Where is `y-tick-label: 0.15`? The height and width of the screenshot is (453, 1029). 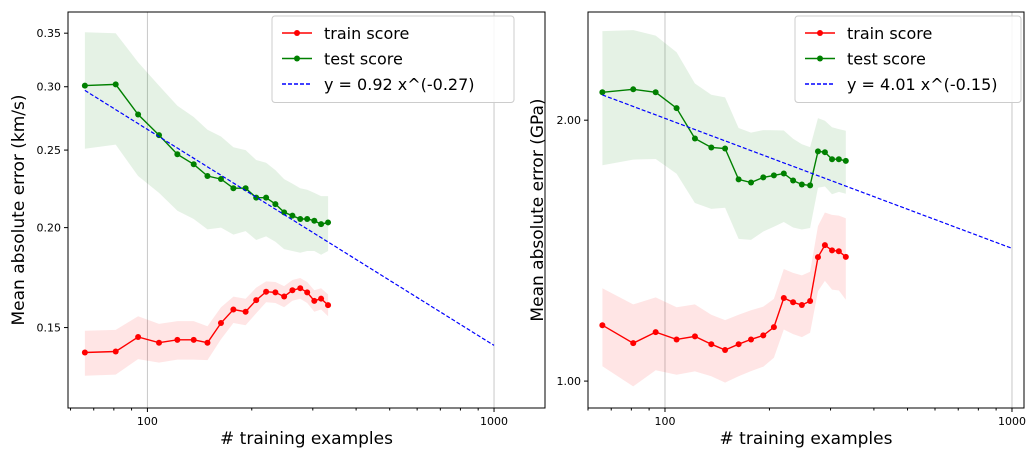 y-tick-label: 0.15 is located at coordinates (49, 328).